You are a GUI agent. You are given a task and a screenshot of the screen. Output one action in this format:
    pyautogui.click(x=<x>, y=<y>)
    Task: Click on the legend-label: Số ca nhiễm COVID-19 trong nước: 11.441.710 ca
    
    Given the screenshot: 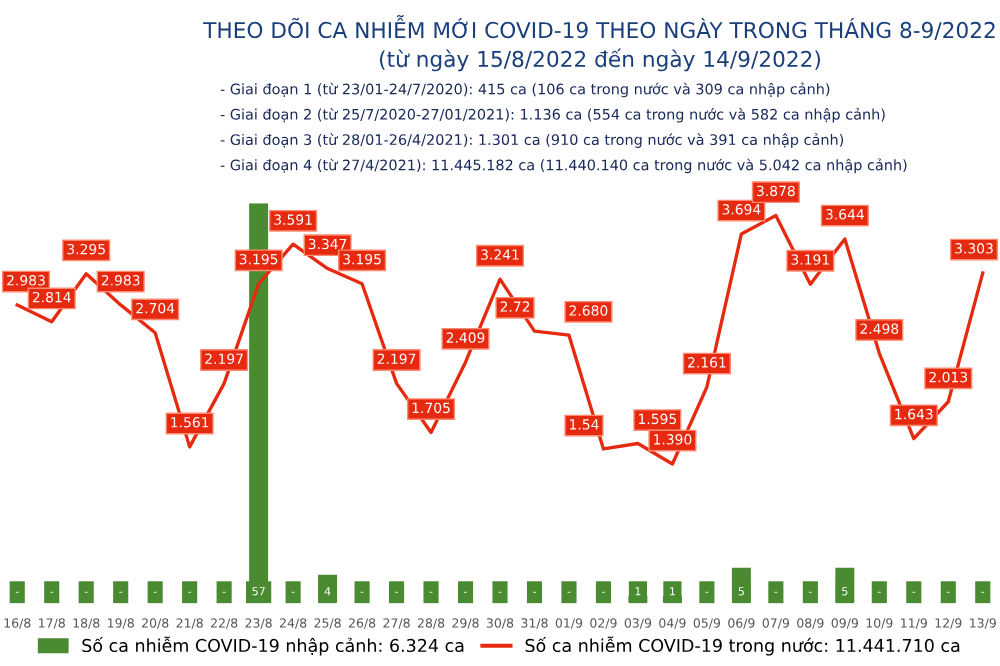 What is the action you would take?
    pyautogui.click(x=742, y=646)
    